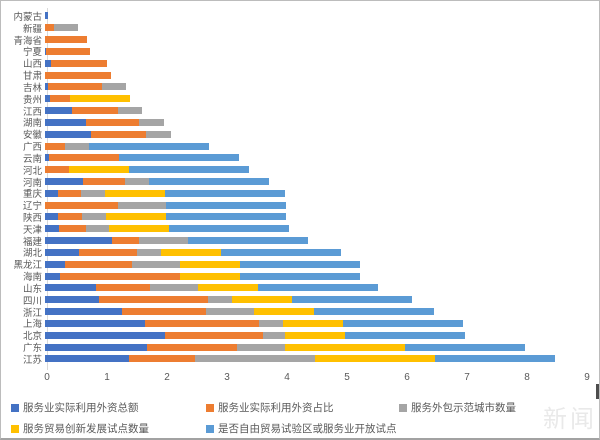  Describe the element at coordinates (32, 289) in the screenshot. I see `category-label: 山东` at that location.